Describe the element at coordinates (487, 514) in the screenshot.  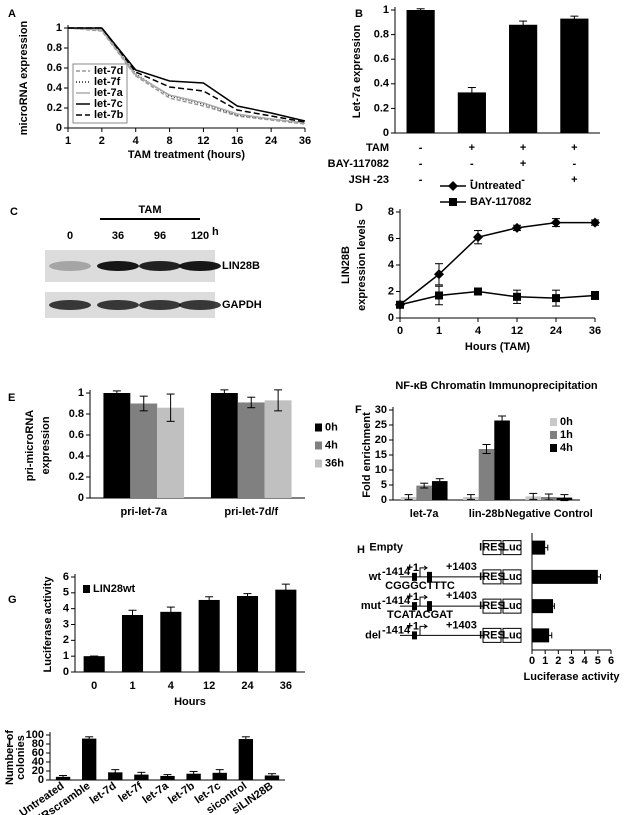
I see `x-tick-label: lin-28b` at that location.